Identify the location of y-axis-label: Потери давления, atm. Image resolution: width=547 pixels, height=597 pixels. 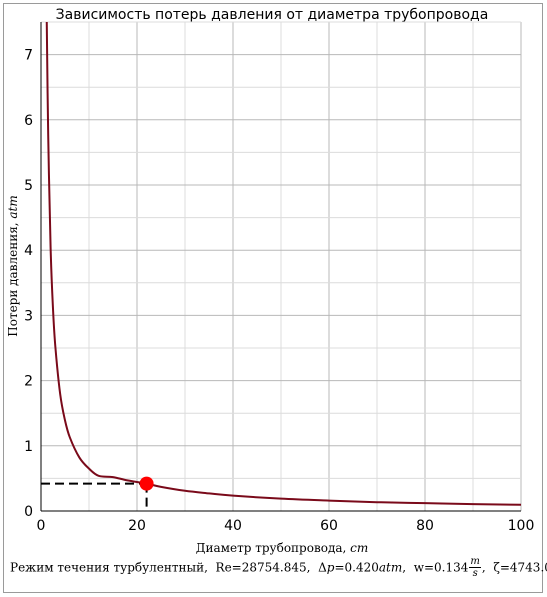
(13, 266).